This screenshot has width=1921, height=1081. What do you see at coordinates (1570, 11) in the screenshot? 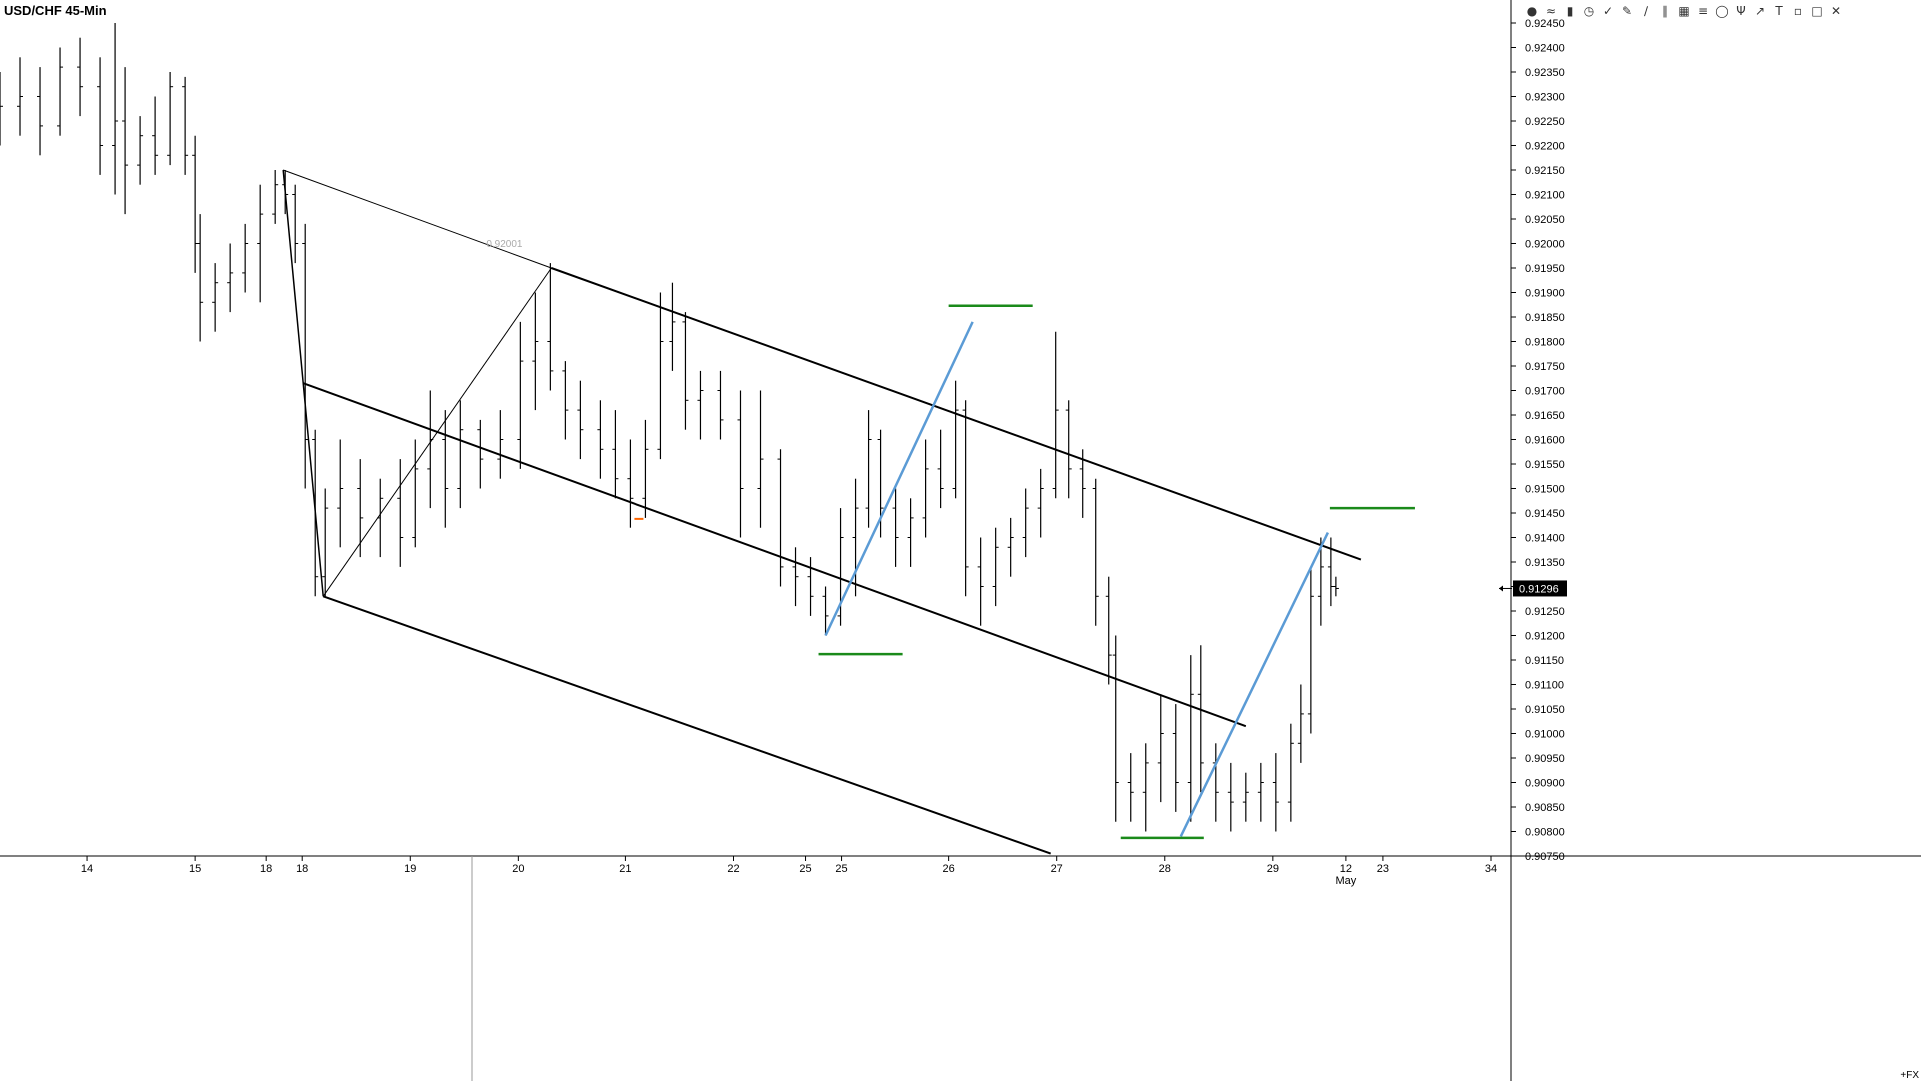
I see `candlestick-icon: ▮` at bounding box center [1570, 11].